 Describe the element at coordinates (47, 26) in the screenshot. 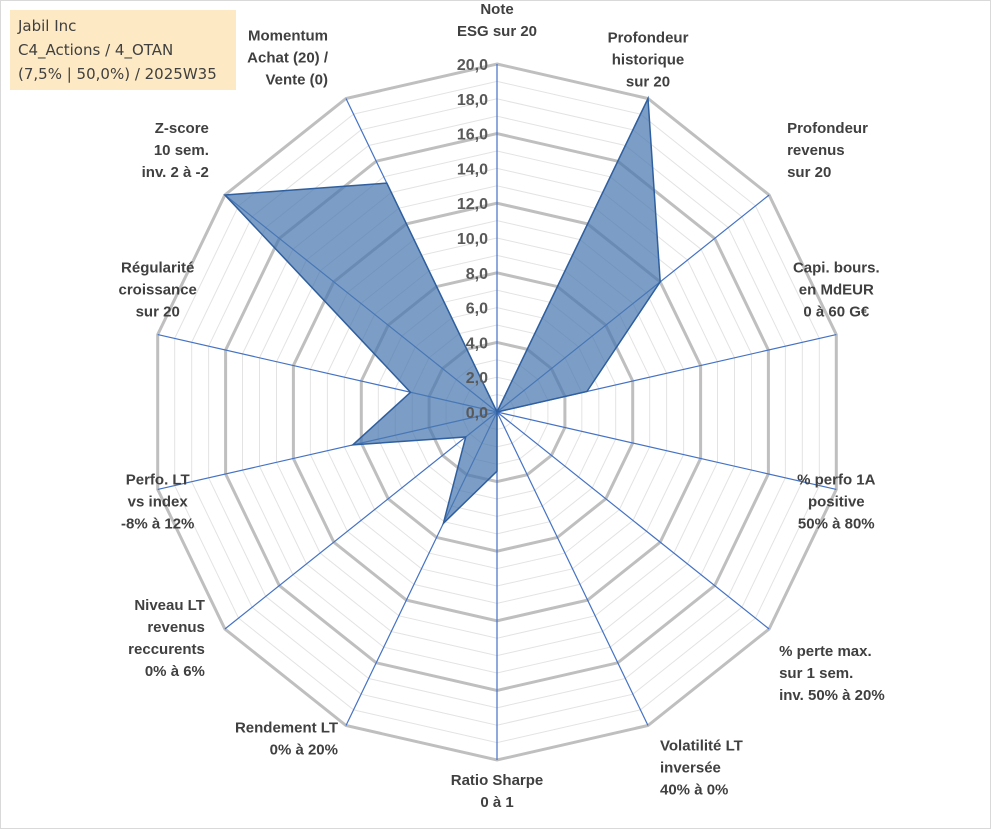

I see `info-company-name: Jabil Inc` at that location.